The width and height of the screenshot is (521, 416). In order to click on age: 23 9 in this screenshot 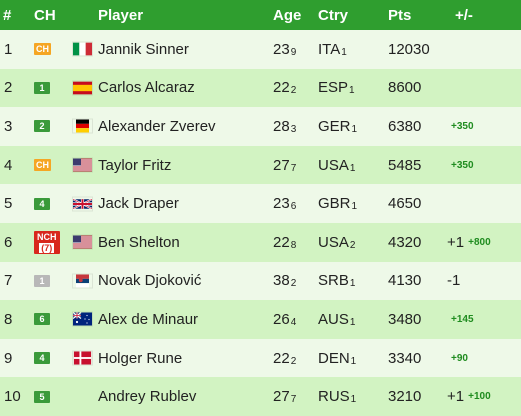, I will do `click(284, 49)`.